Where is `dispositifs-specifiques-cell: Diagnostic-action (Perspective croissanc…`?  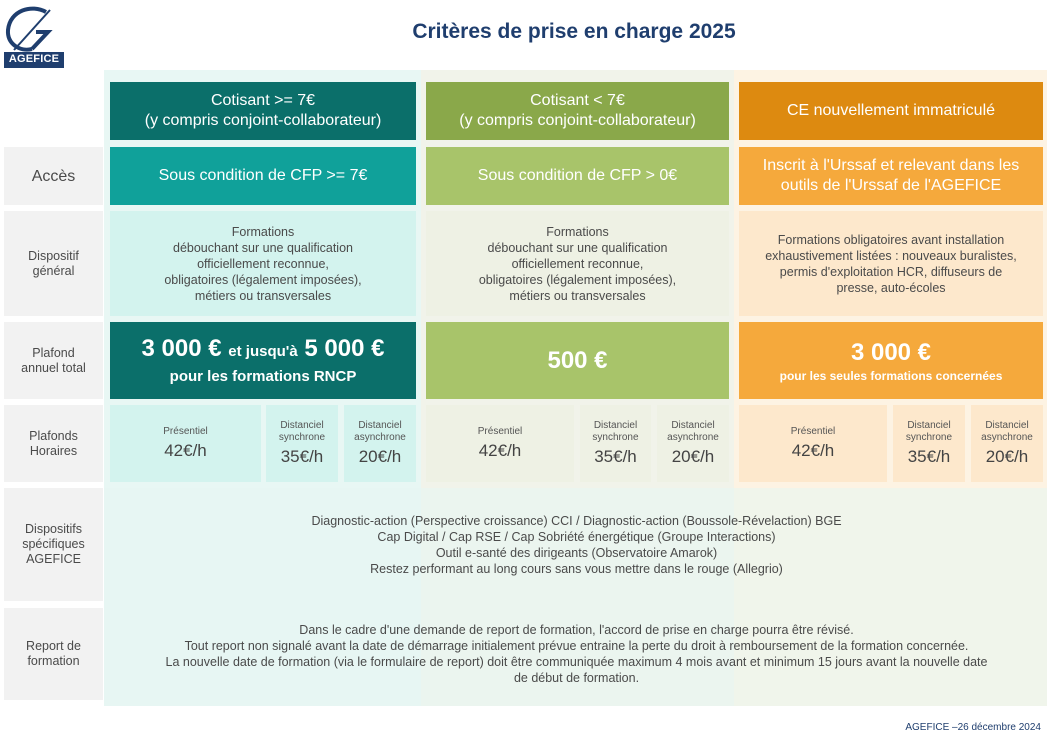
dispositifs-specifiques-cell: Diagnostic-action (Perspective croissanc… is located at coordinates (576, 544).